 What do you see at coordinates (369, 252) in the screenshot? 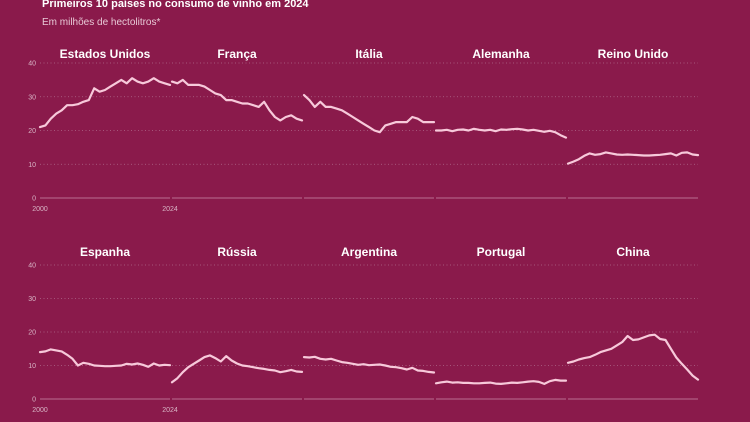
I see `panel-title: Argentina` at bounding box center [369, 252].